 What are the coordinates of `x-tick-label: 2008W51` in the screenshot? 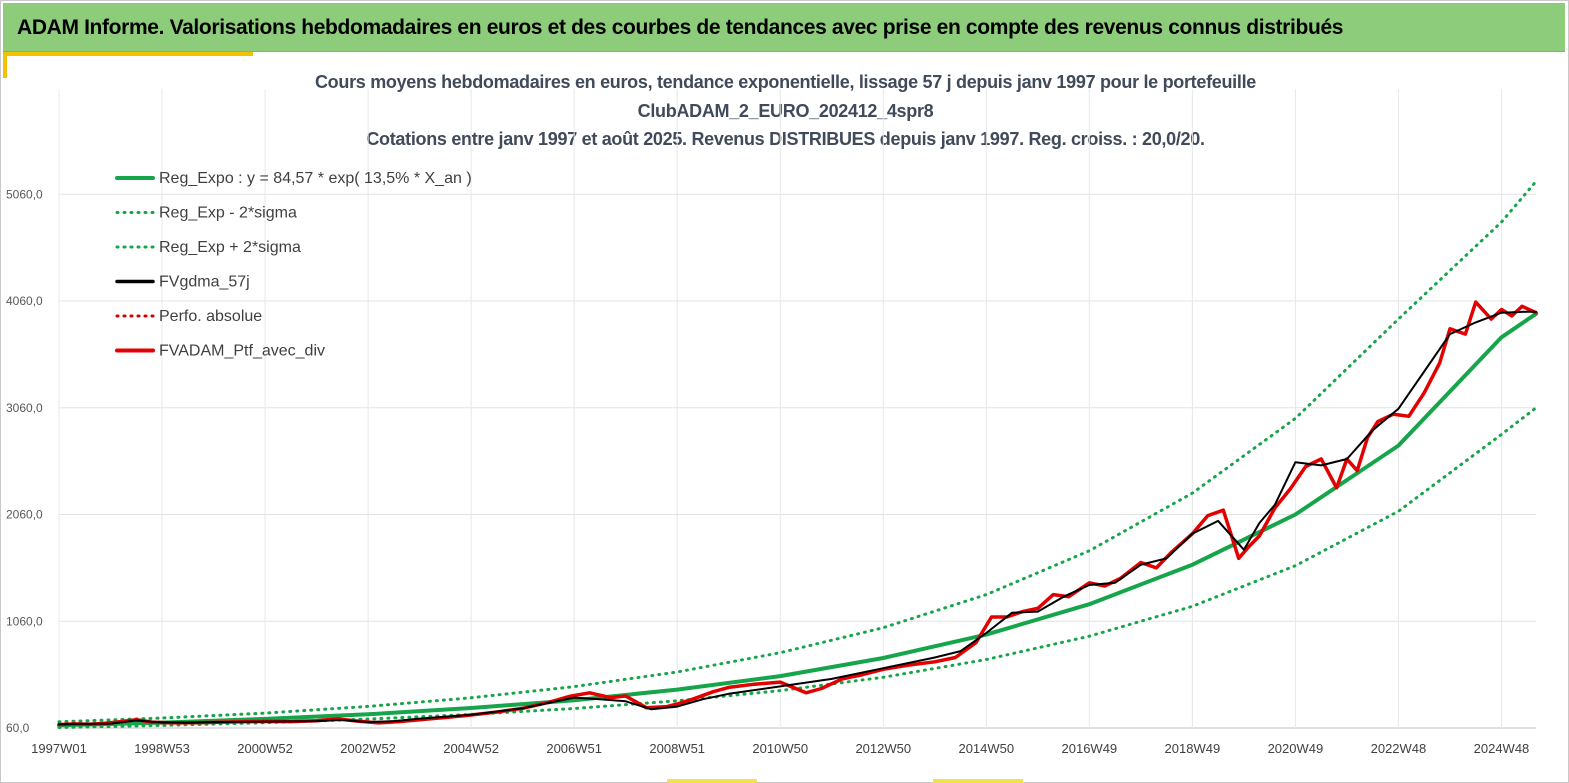 It's located at (677, 748).